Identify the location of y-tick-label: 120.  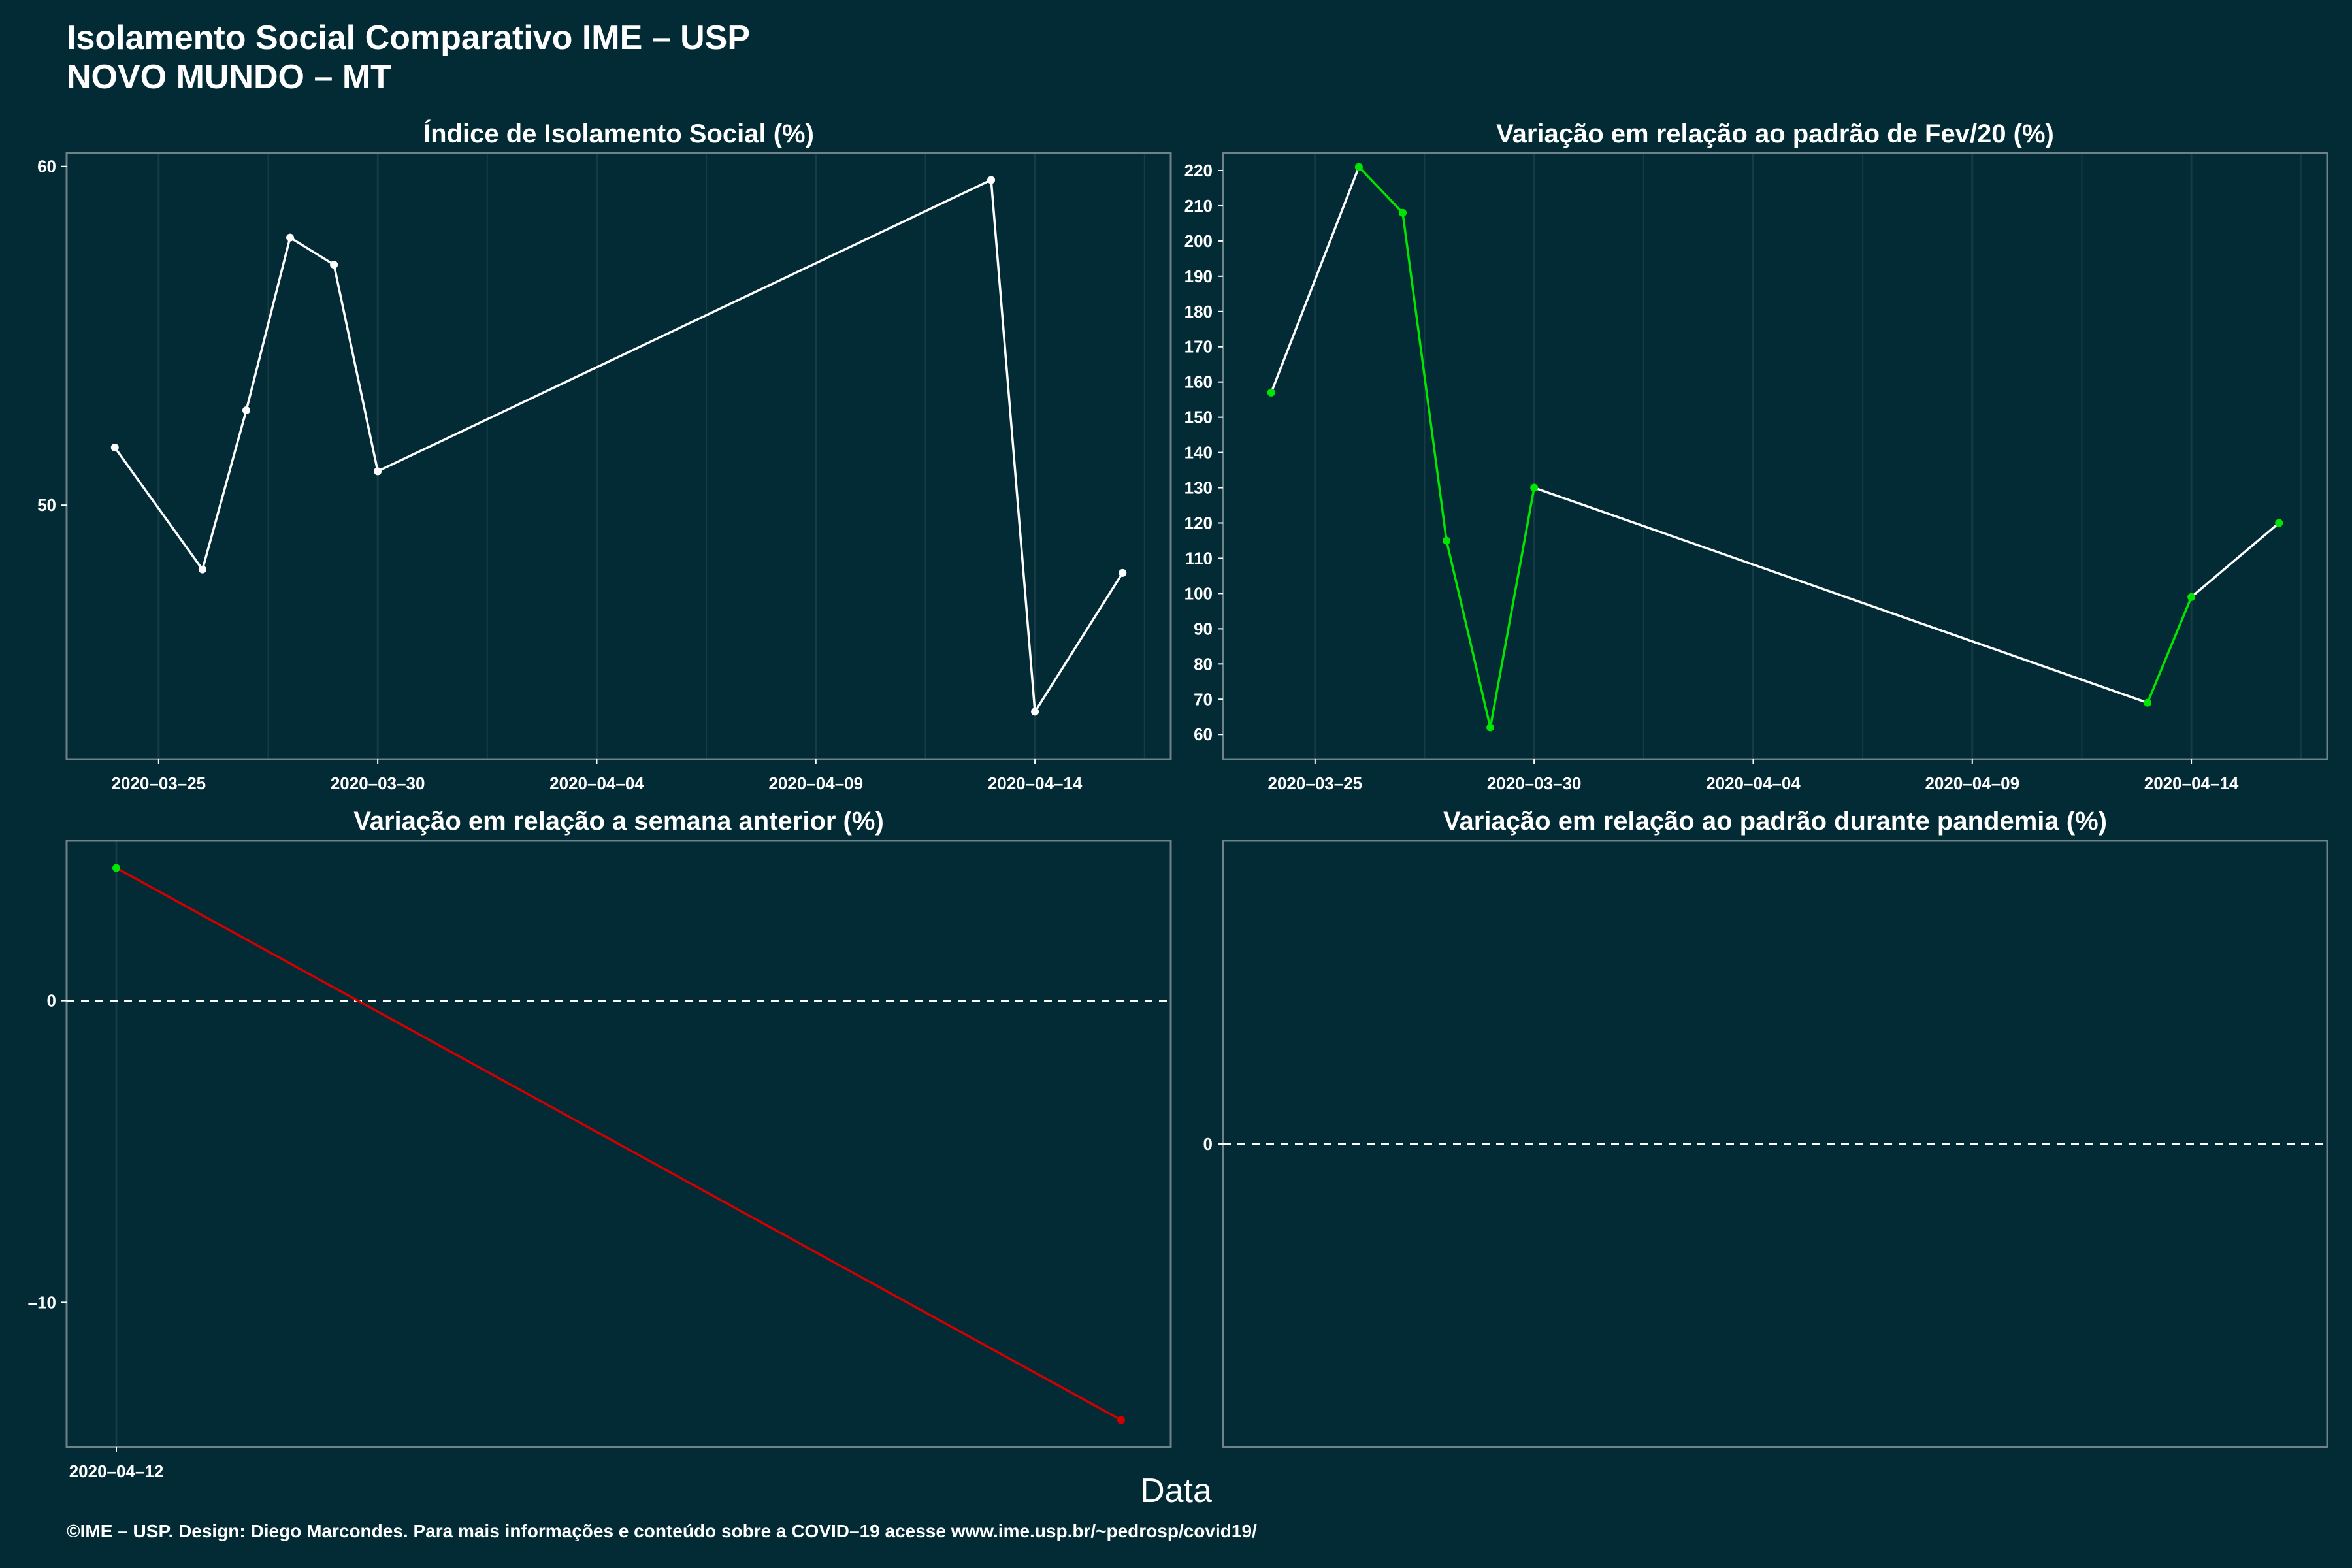
(1198, 523).